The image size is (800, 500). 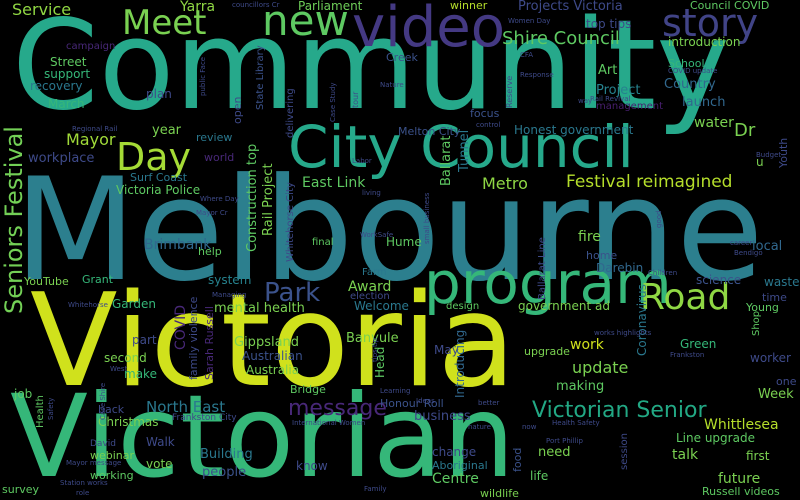 I want to click on word-health-safety: Health Safety, so click(x=576, y=423).